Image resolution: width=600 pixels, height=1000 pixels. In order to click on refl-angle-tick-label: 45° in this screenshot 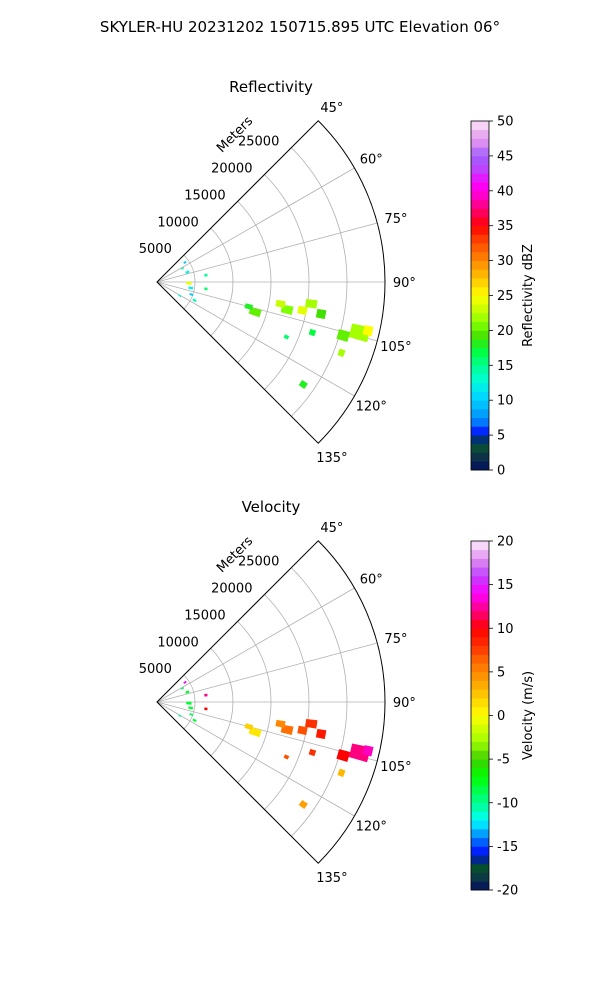, I will do `click(331, 108)`.